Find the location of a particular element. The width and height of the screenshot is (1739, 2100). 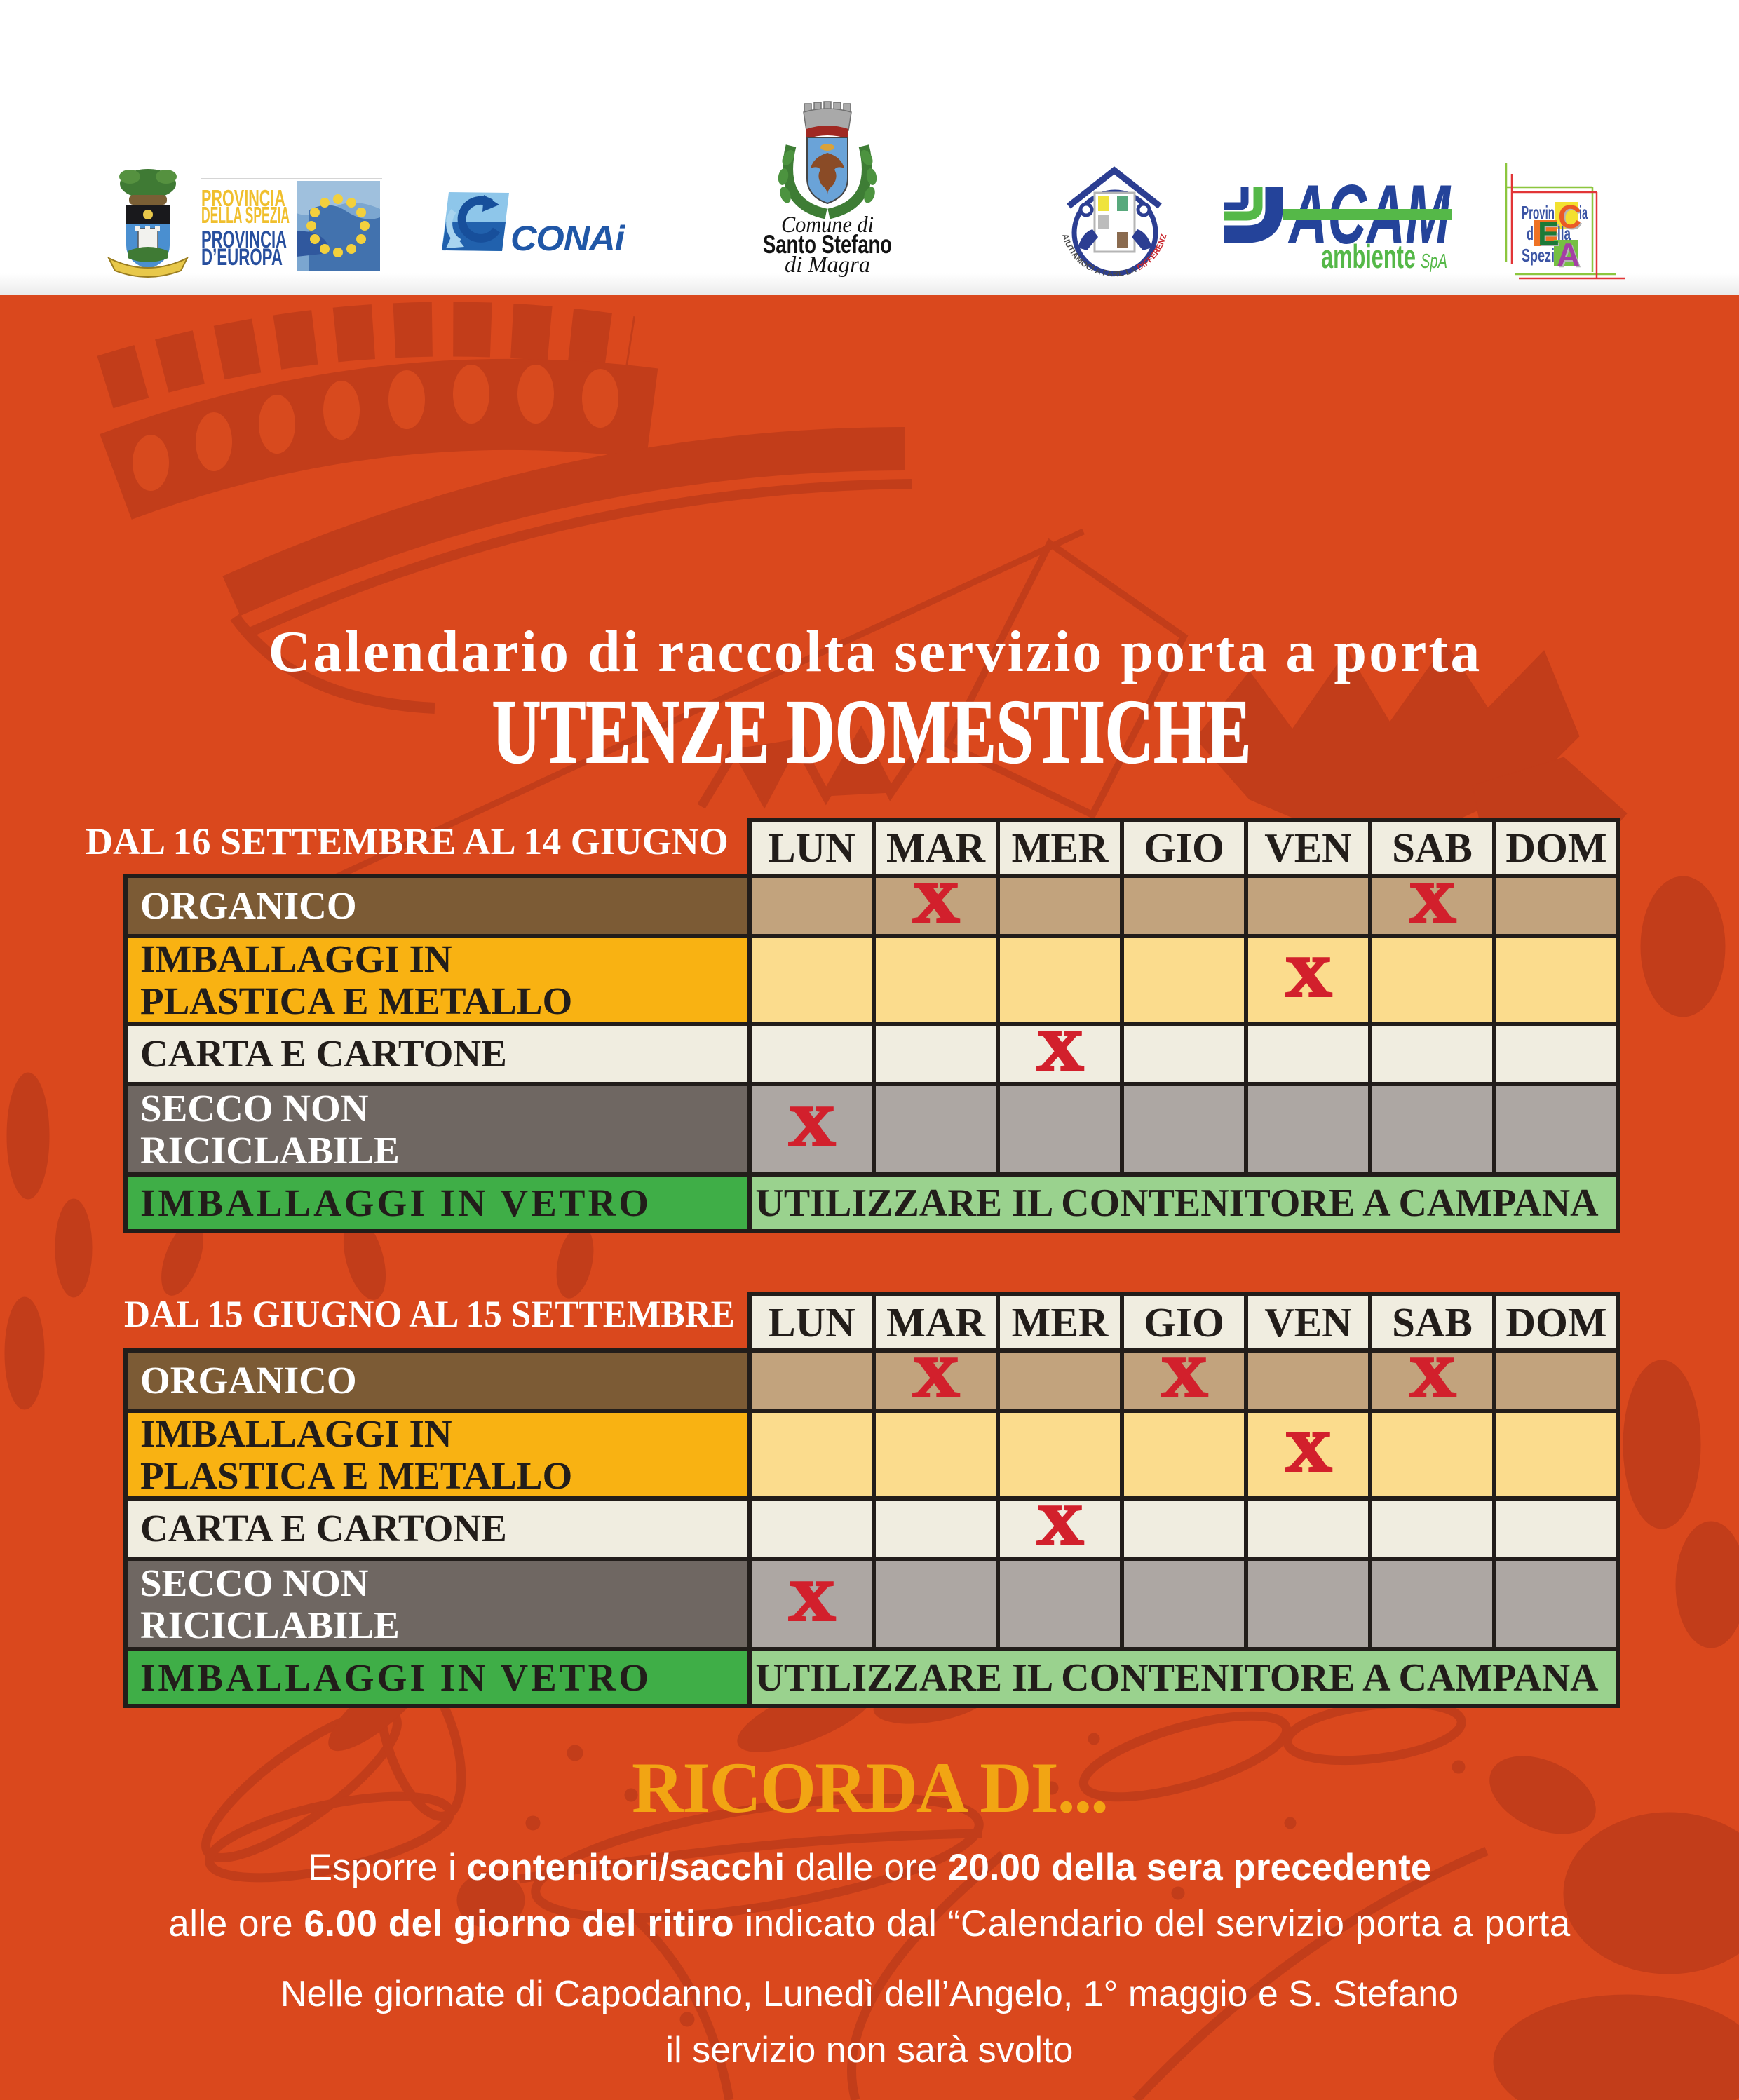

svg-text: di Magra is located at coordinates (827, 265).